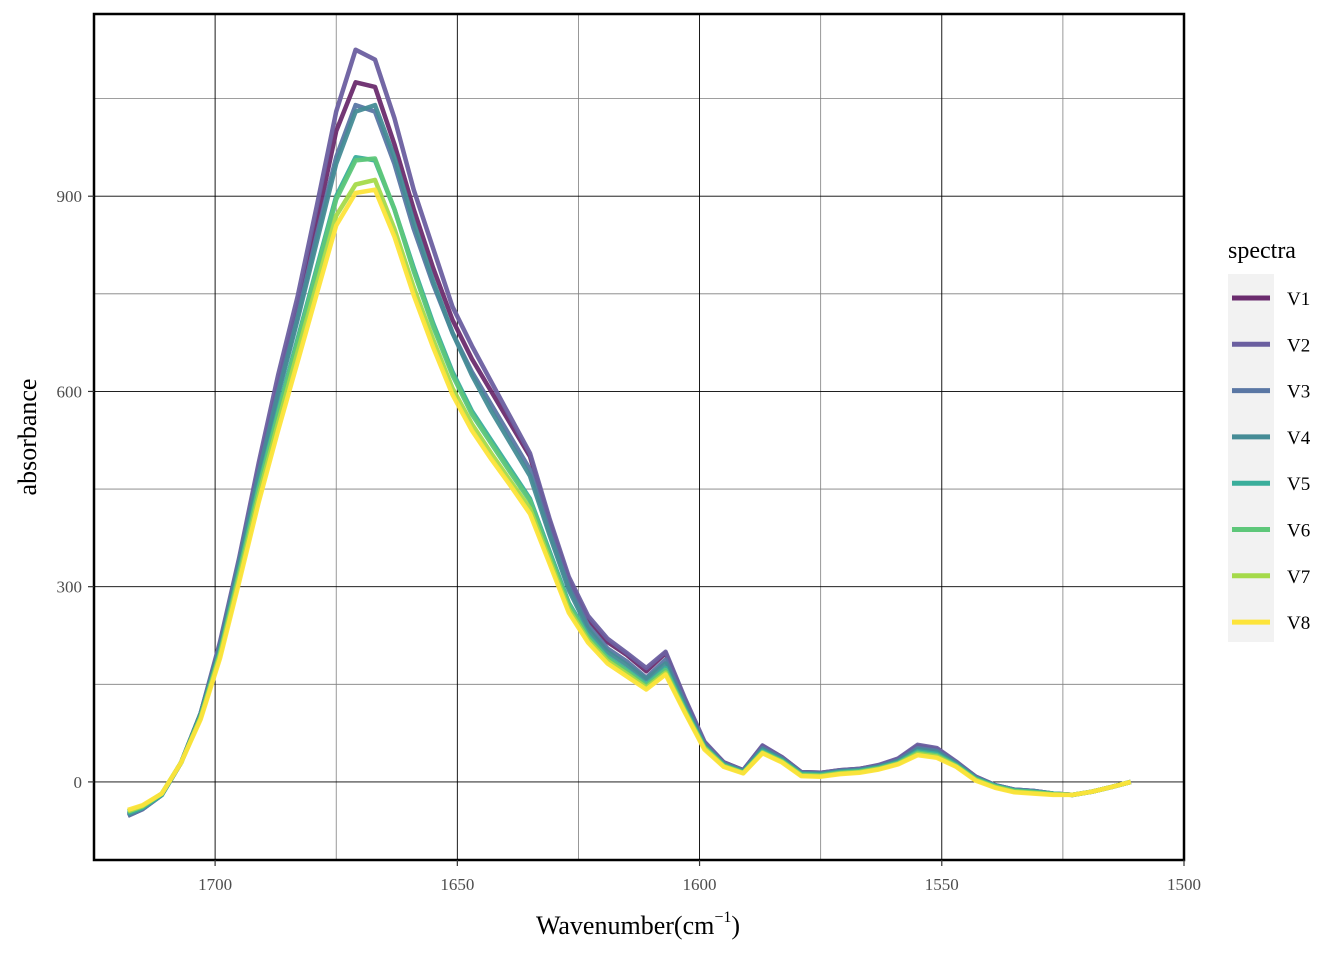 This screenshot has height=960, width=1344. What do you see at coordinates (699, 925) in the screenshot?
I see `x-axis-title-unit: cm` at bounding box center [699, 925].